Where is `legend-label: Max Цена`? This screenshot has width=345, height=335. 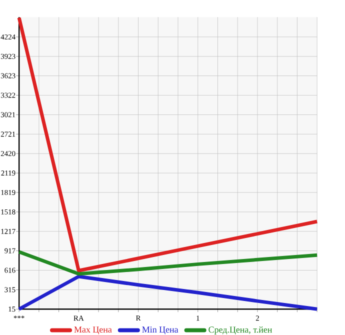
legend-label: Max Цена is located at coordinates (93, 330).